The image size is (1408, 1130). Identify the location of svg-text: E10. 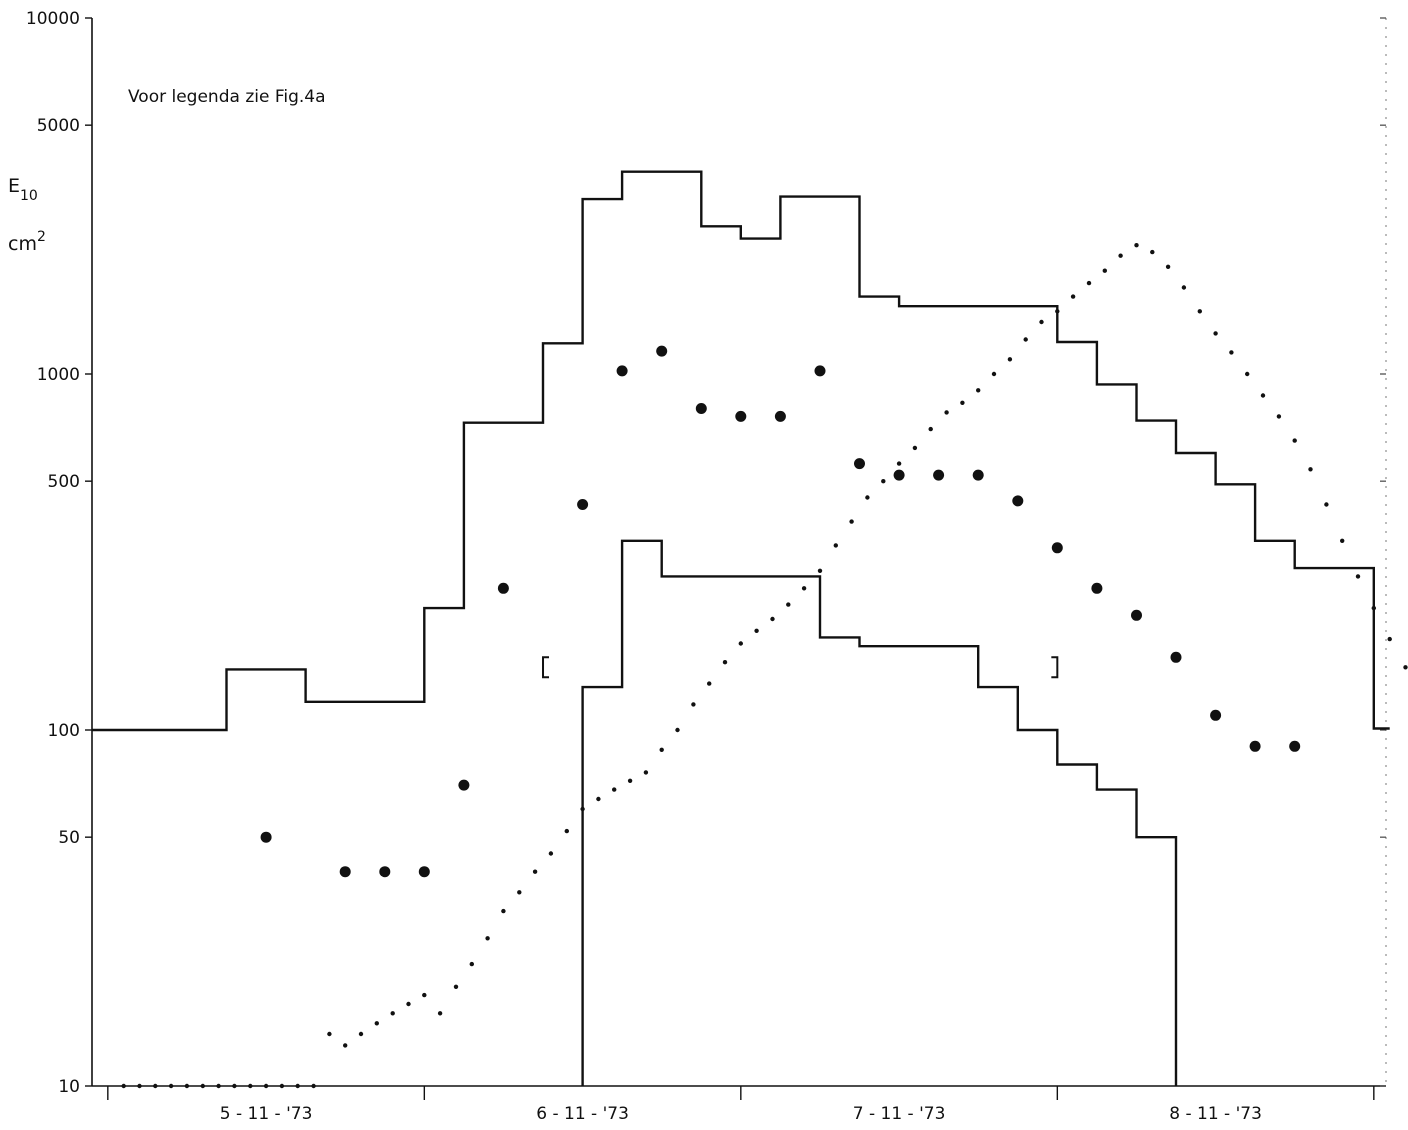
(23, 189).